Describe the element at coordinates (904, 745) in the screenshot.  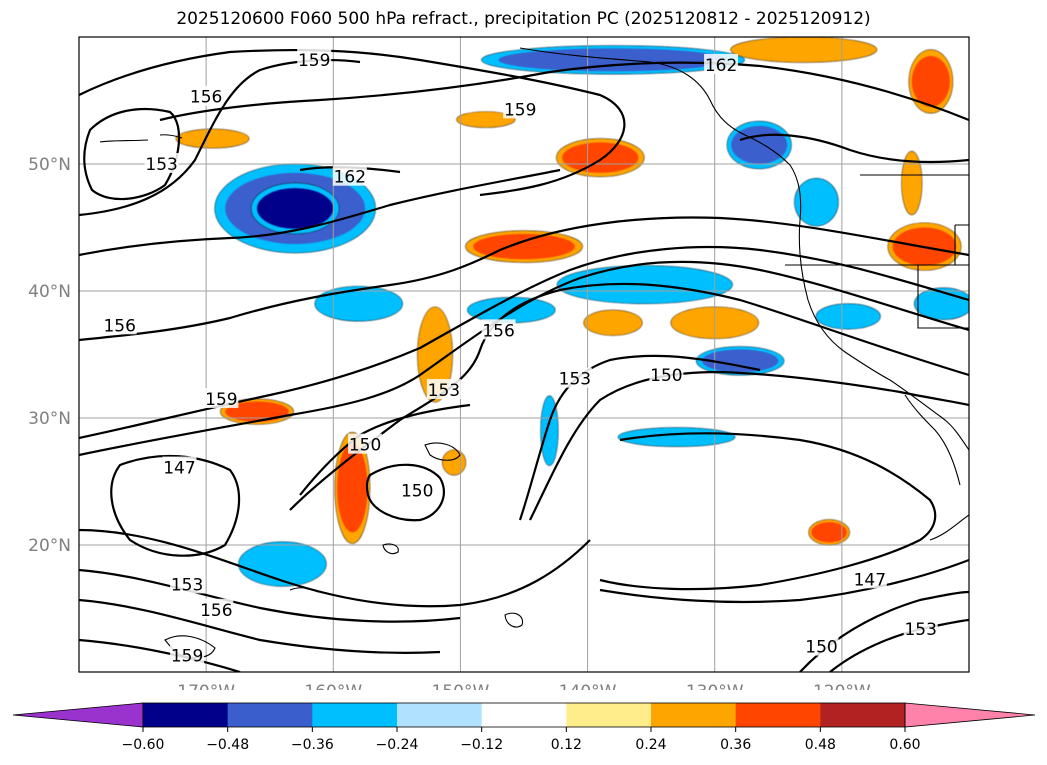
I see `colorbar-tick-label: 0.60` at that location.